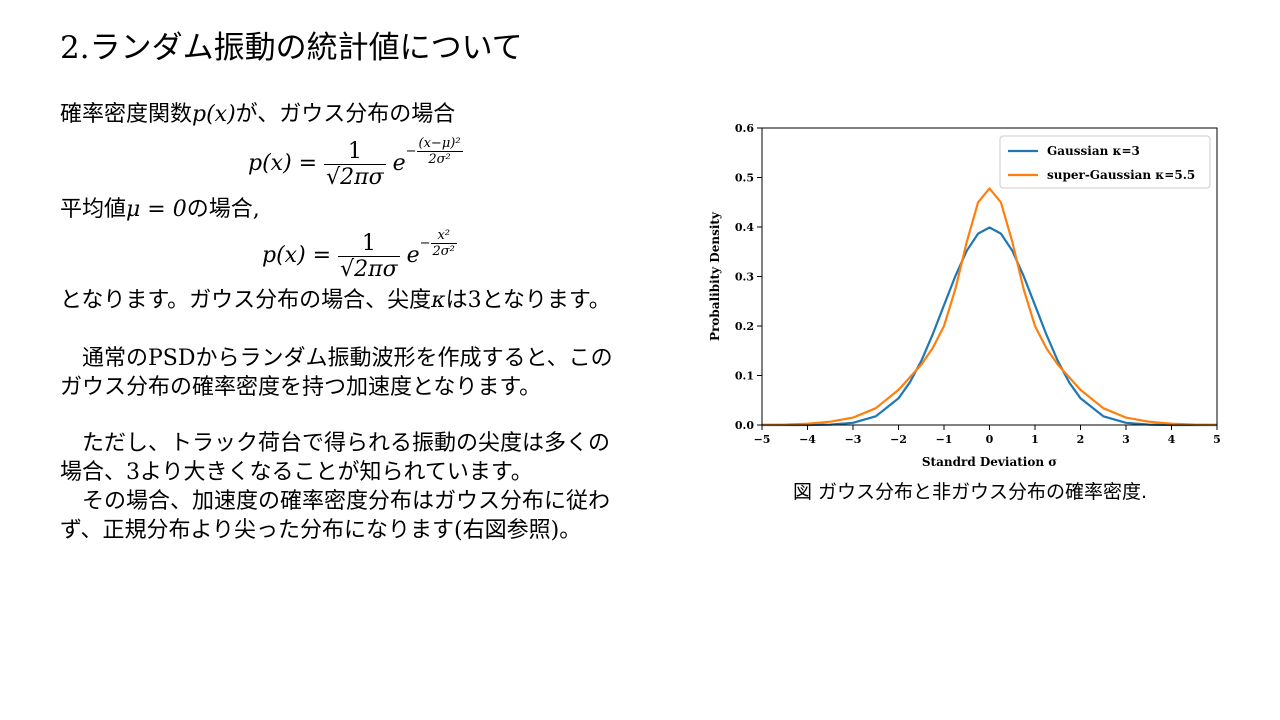 The height and width of the screenshot is (720, 1280). What do you see at coordinates (744, 178) in the screenshot?
I see `y-tick-label: 0.5` at bounding box center [744, 178].